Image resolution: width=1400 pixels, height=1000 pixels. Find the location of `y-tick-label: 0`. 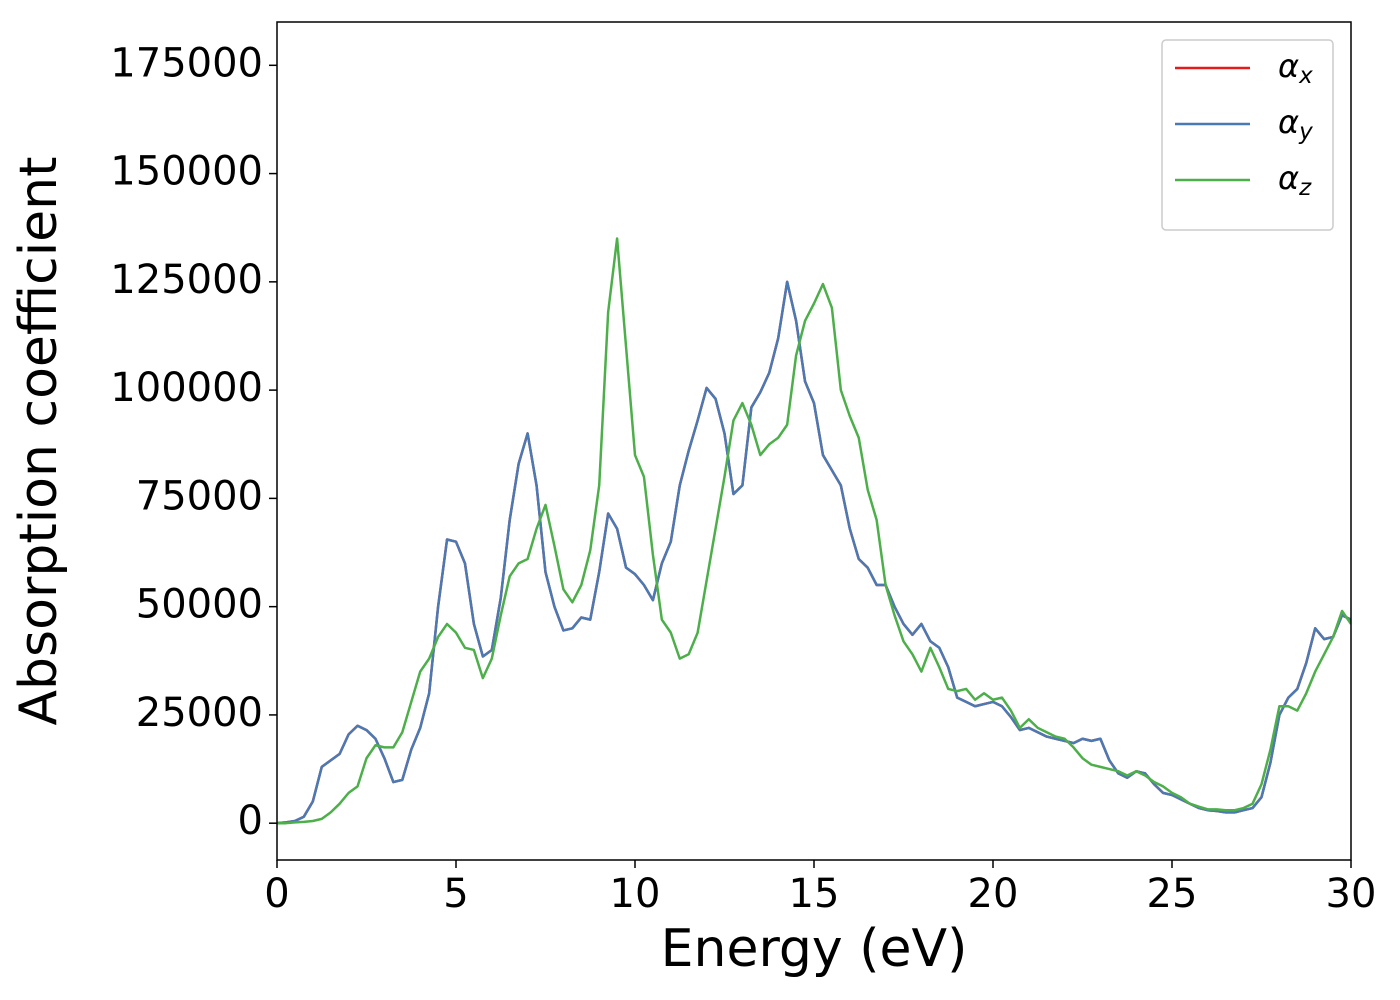

y-tick-label: 0 is located at coordinates (250, 821).